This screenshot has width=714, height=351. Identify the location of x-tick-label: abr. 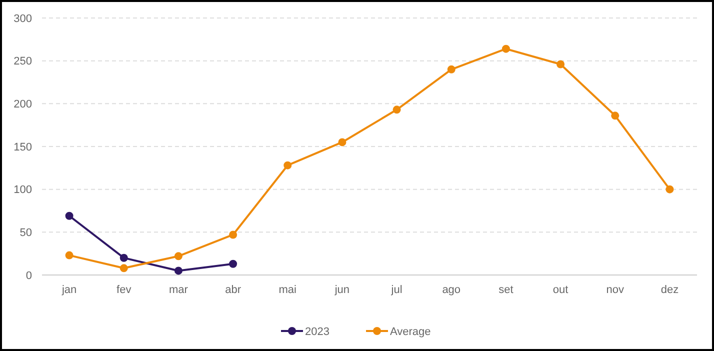
(233, 290).